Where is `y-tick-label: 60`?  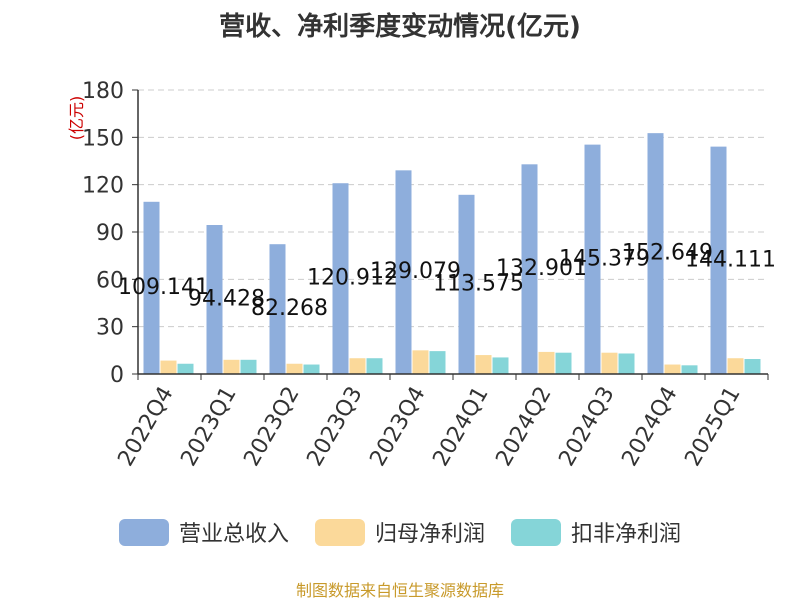
y-tick-label: 60 is located at coordinates (110, 280).